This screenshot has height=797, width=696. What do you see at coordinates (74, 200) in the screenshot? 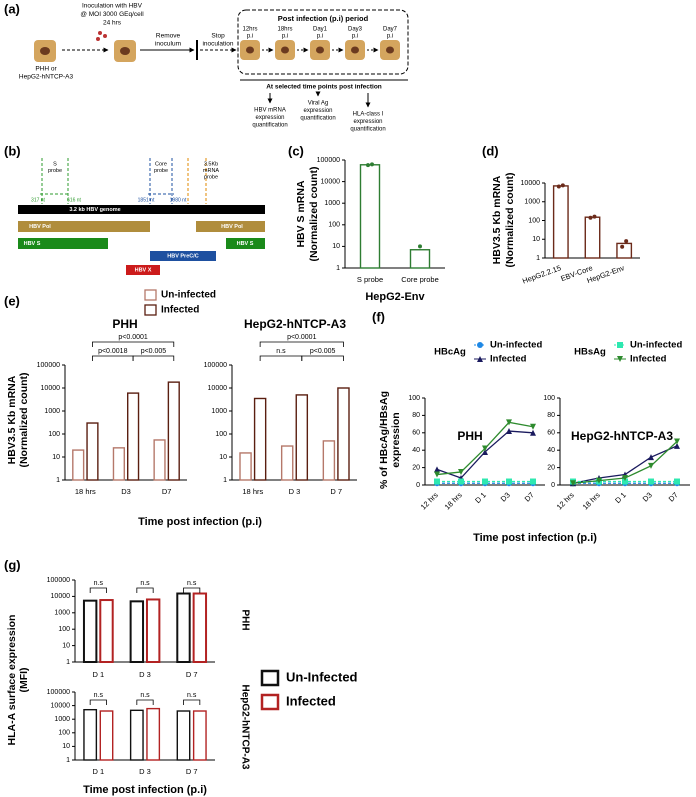
I see `probe-end: 616 nt` at bounding box center [74, 200].